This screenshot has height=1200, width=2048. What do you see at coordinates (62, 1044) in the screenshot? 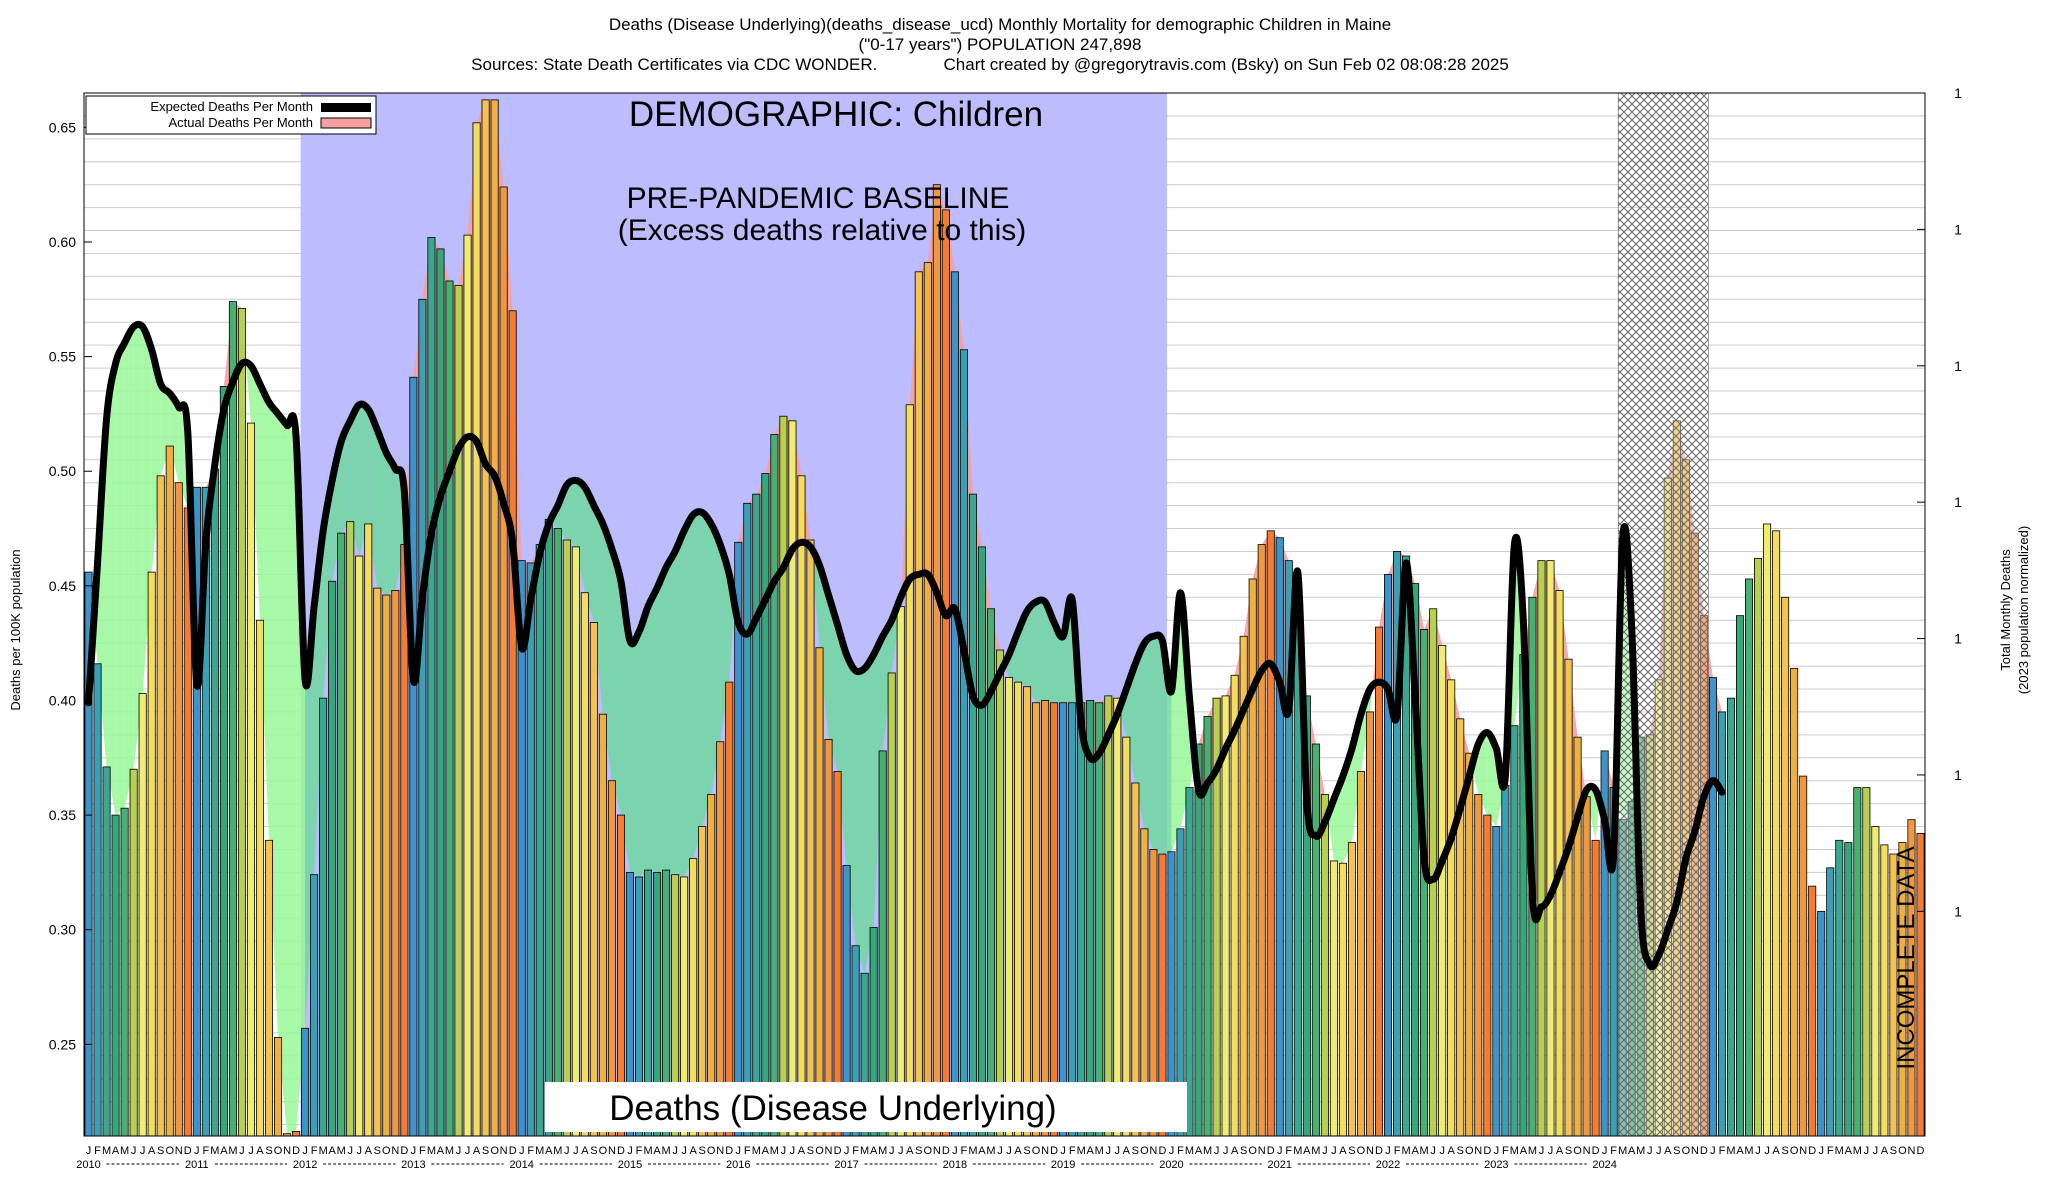
I see `y-tick-label: 0.25` at bounding box center [62, 1044].